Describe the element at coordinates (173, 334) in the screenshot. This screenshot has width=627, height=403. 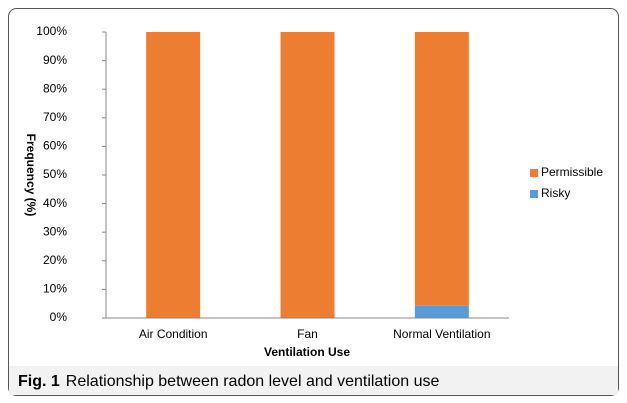
I see `x-tick-label: Air Condition` at that location.